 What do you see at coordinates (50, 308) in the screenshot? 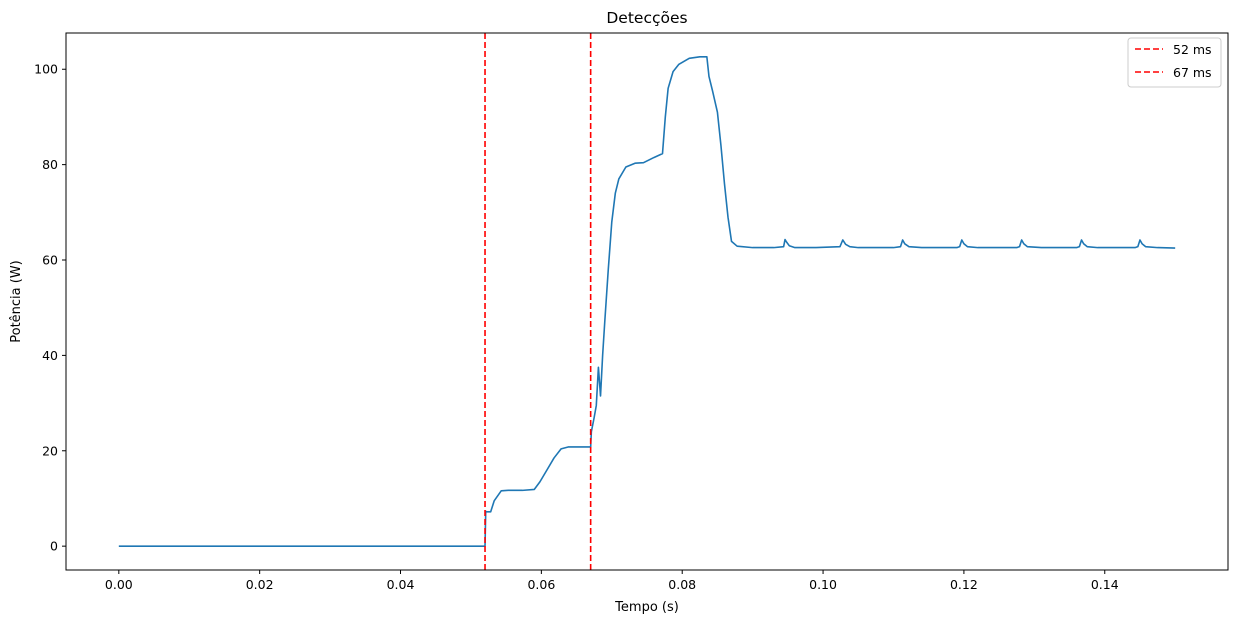
I see `y-axis: 0 20 40 60 80 100` at bounding box center [50, 308].